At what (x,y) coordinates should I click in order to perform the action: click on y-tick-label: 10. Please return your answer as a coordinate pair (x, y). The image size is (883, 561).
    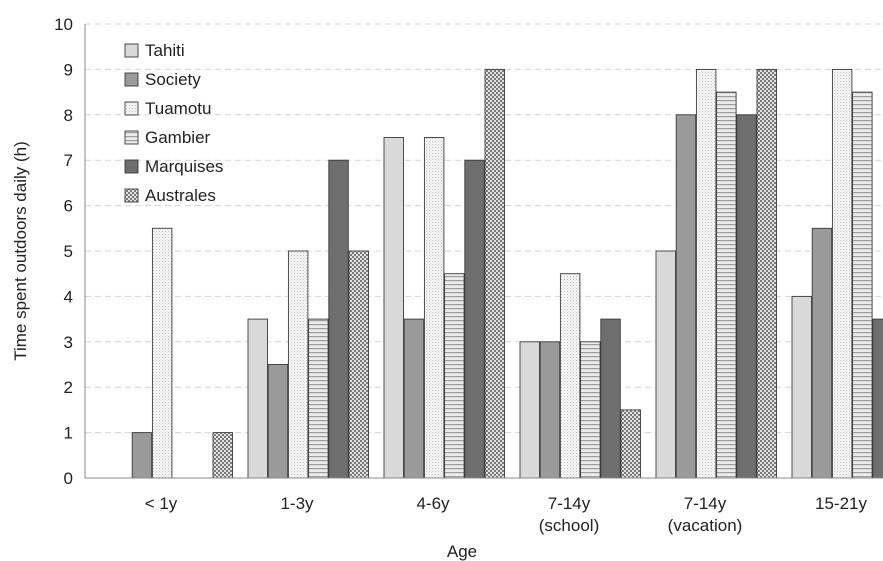
    Looking at the image, I should click on (63, 24).